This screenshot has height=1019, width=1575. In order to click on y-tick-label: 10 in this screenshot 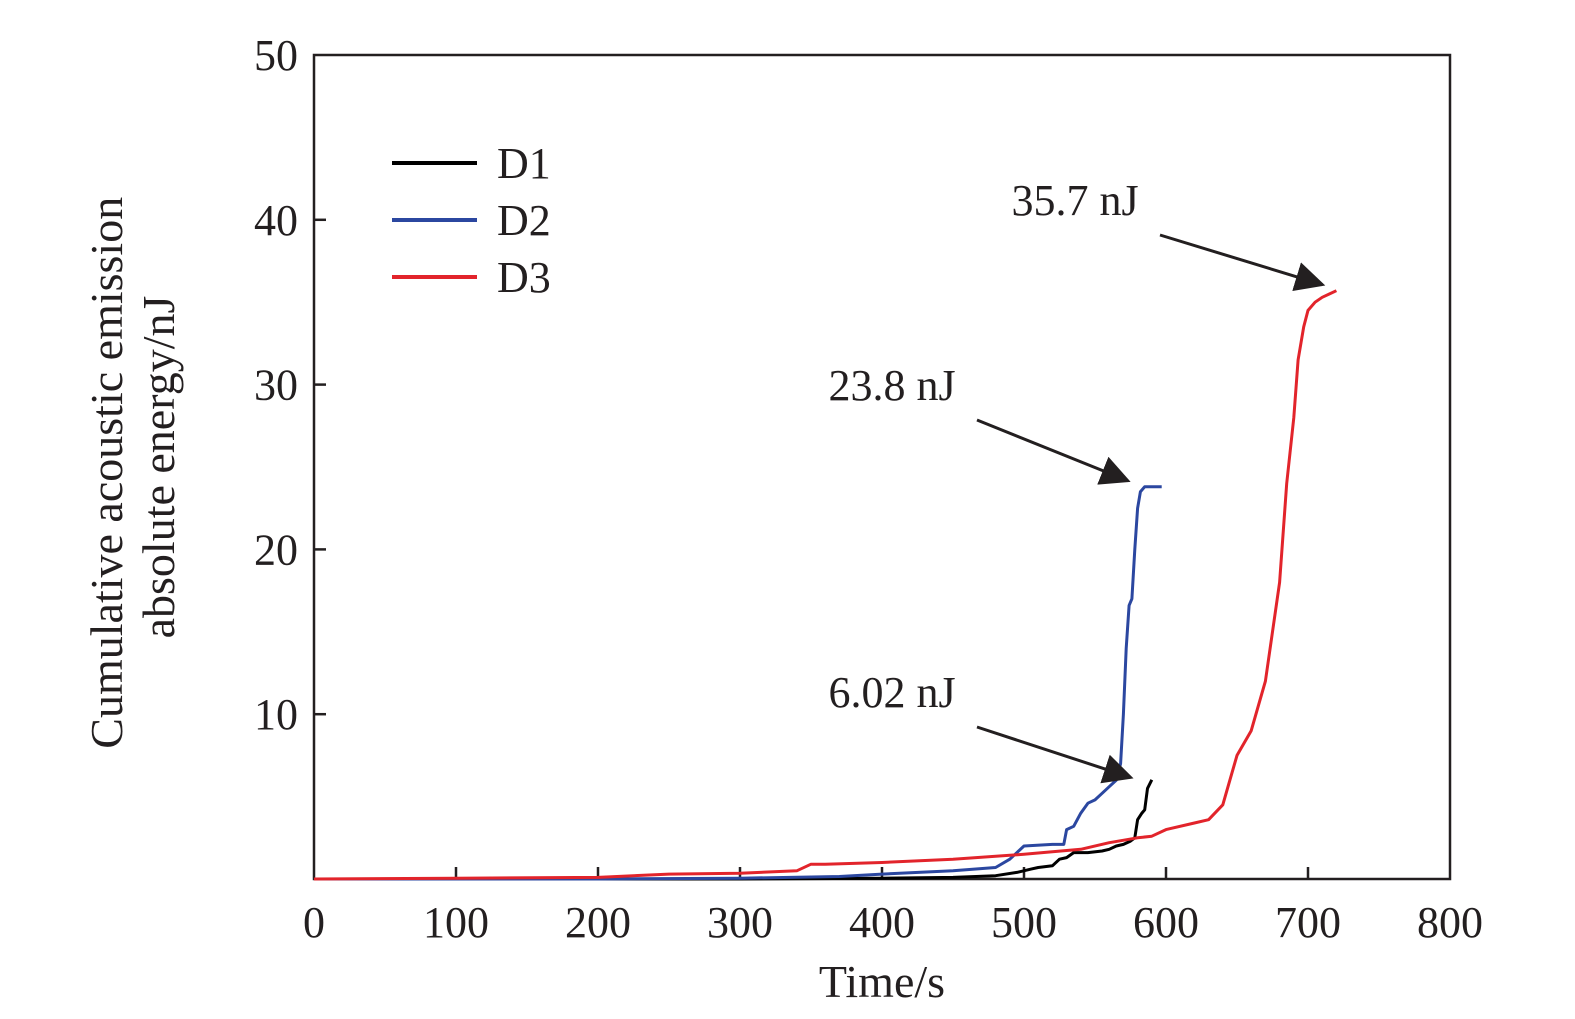, I will do `click(276, 714)`.